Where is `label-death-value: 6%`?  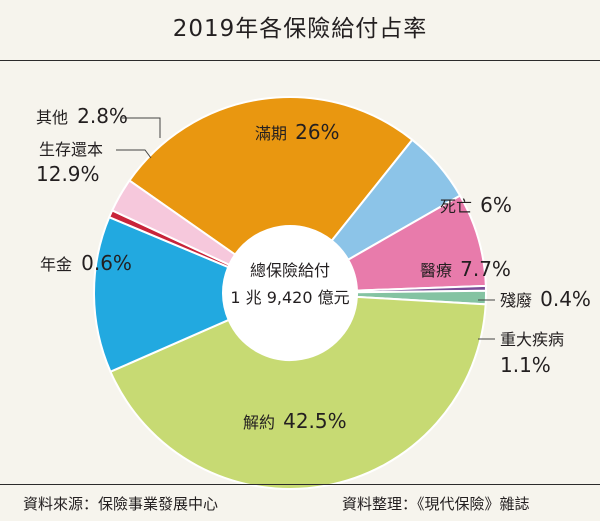
label-death-value: 6% is located at coordinates (496, 205).